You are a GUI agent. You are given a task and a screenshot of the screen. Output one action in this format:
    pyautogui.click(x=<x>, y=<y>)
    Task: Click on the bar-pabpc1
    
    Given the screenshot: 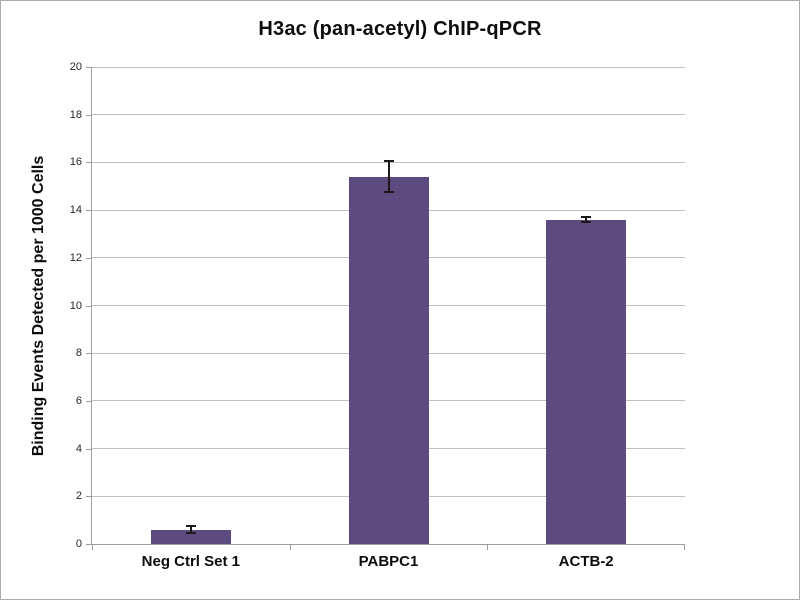 What is the action you would take?
    pyautogui.click(x=388, y=360)
    